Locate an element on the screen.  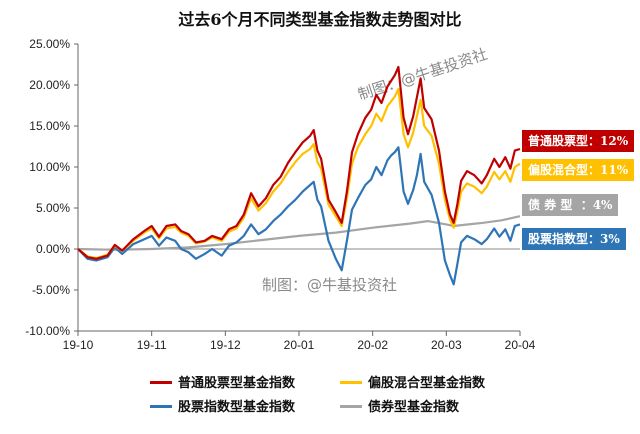
legend-label-hybrid: 偏股混合型基金指数 is located at coordinates (427, 383).